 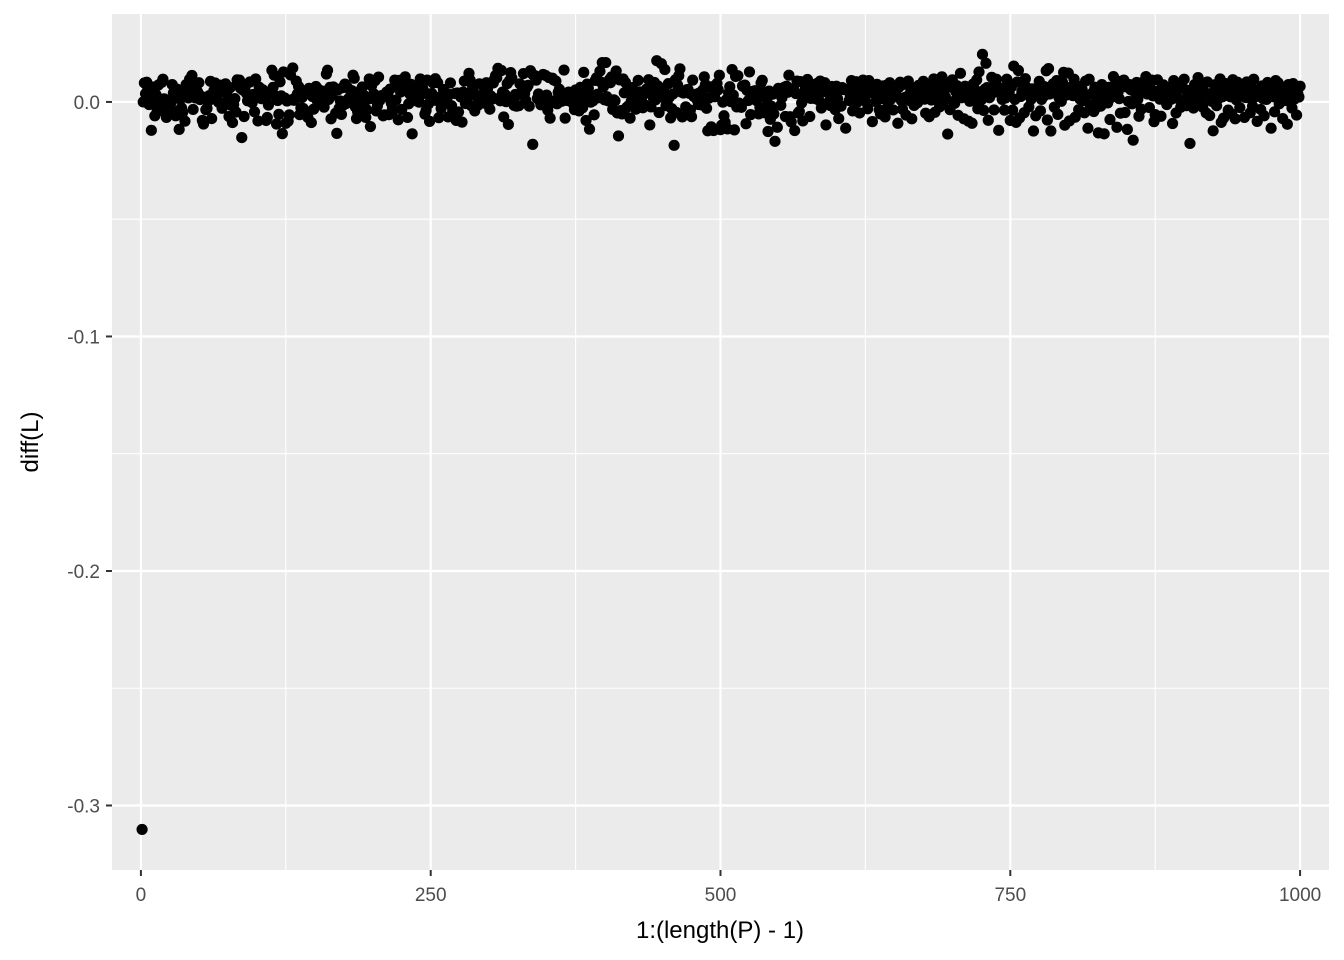 What do you see at coordinates (1010, 895) in the screenshot?
I see `x-tick-label: 750` at bounding box center [1010, 895].